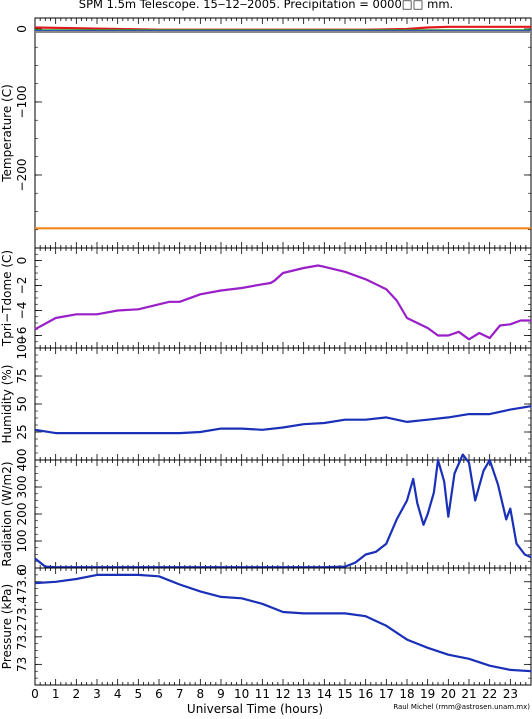  What do you see at coordinates (22, 286) in the screenshot?
I see `y-tick-label: −2` at bounding box center [22, 286].